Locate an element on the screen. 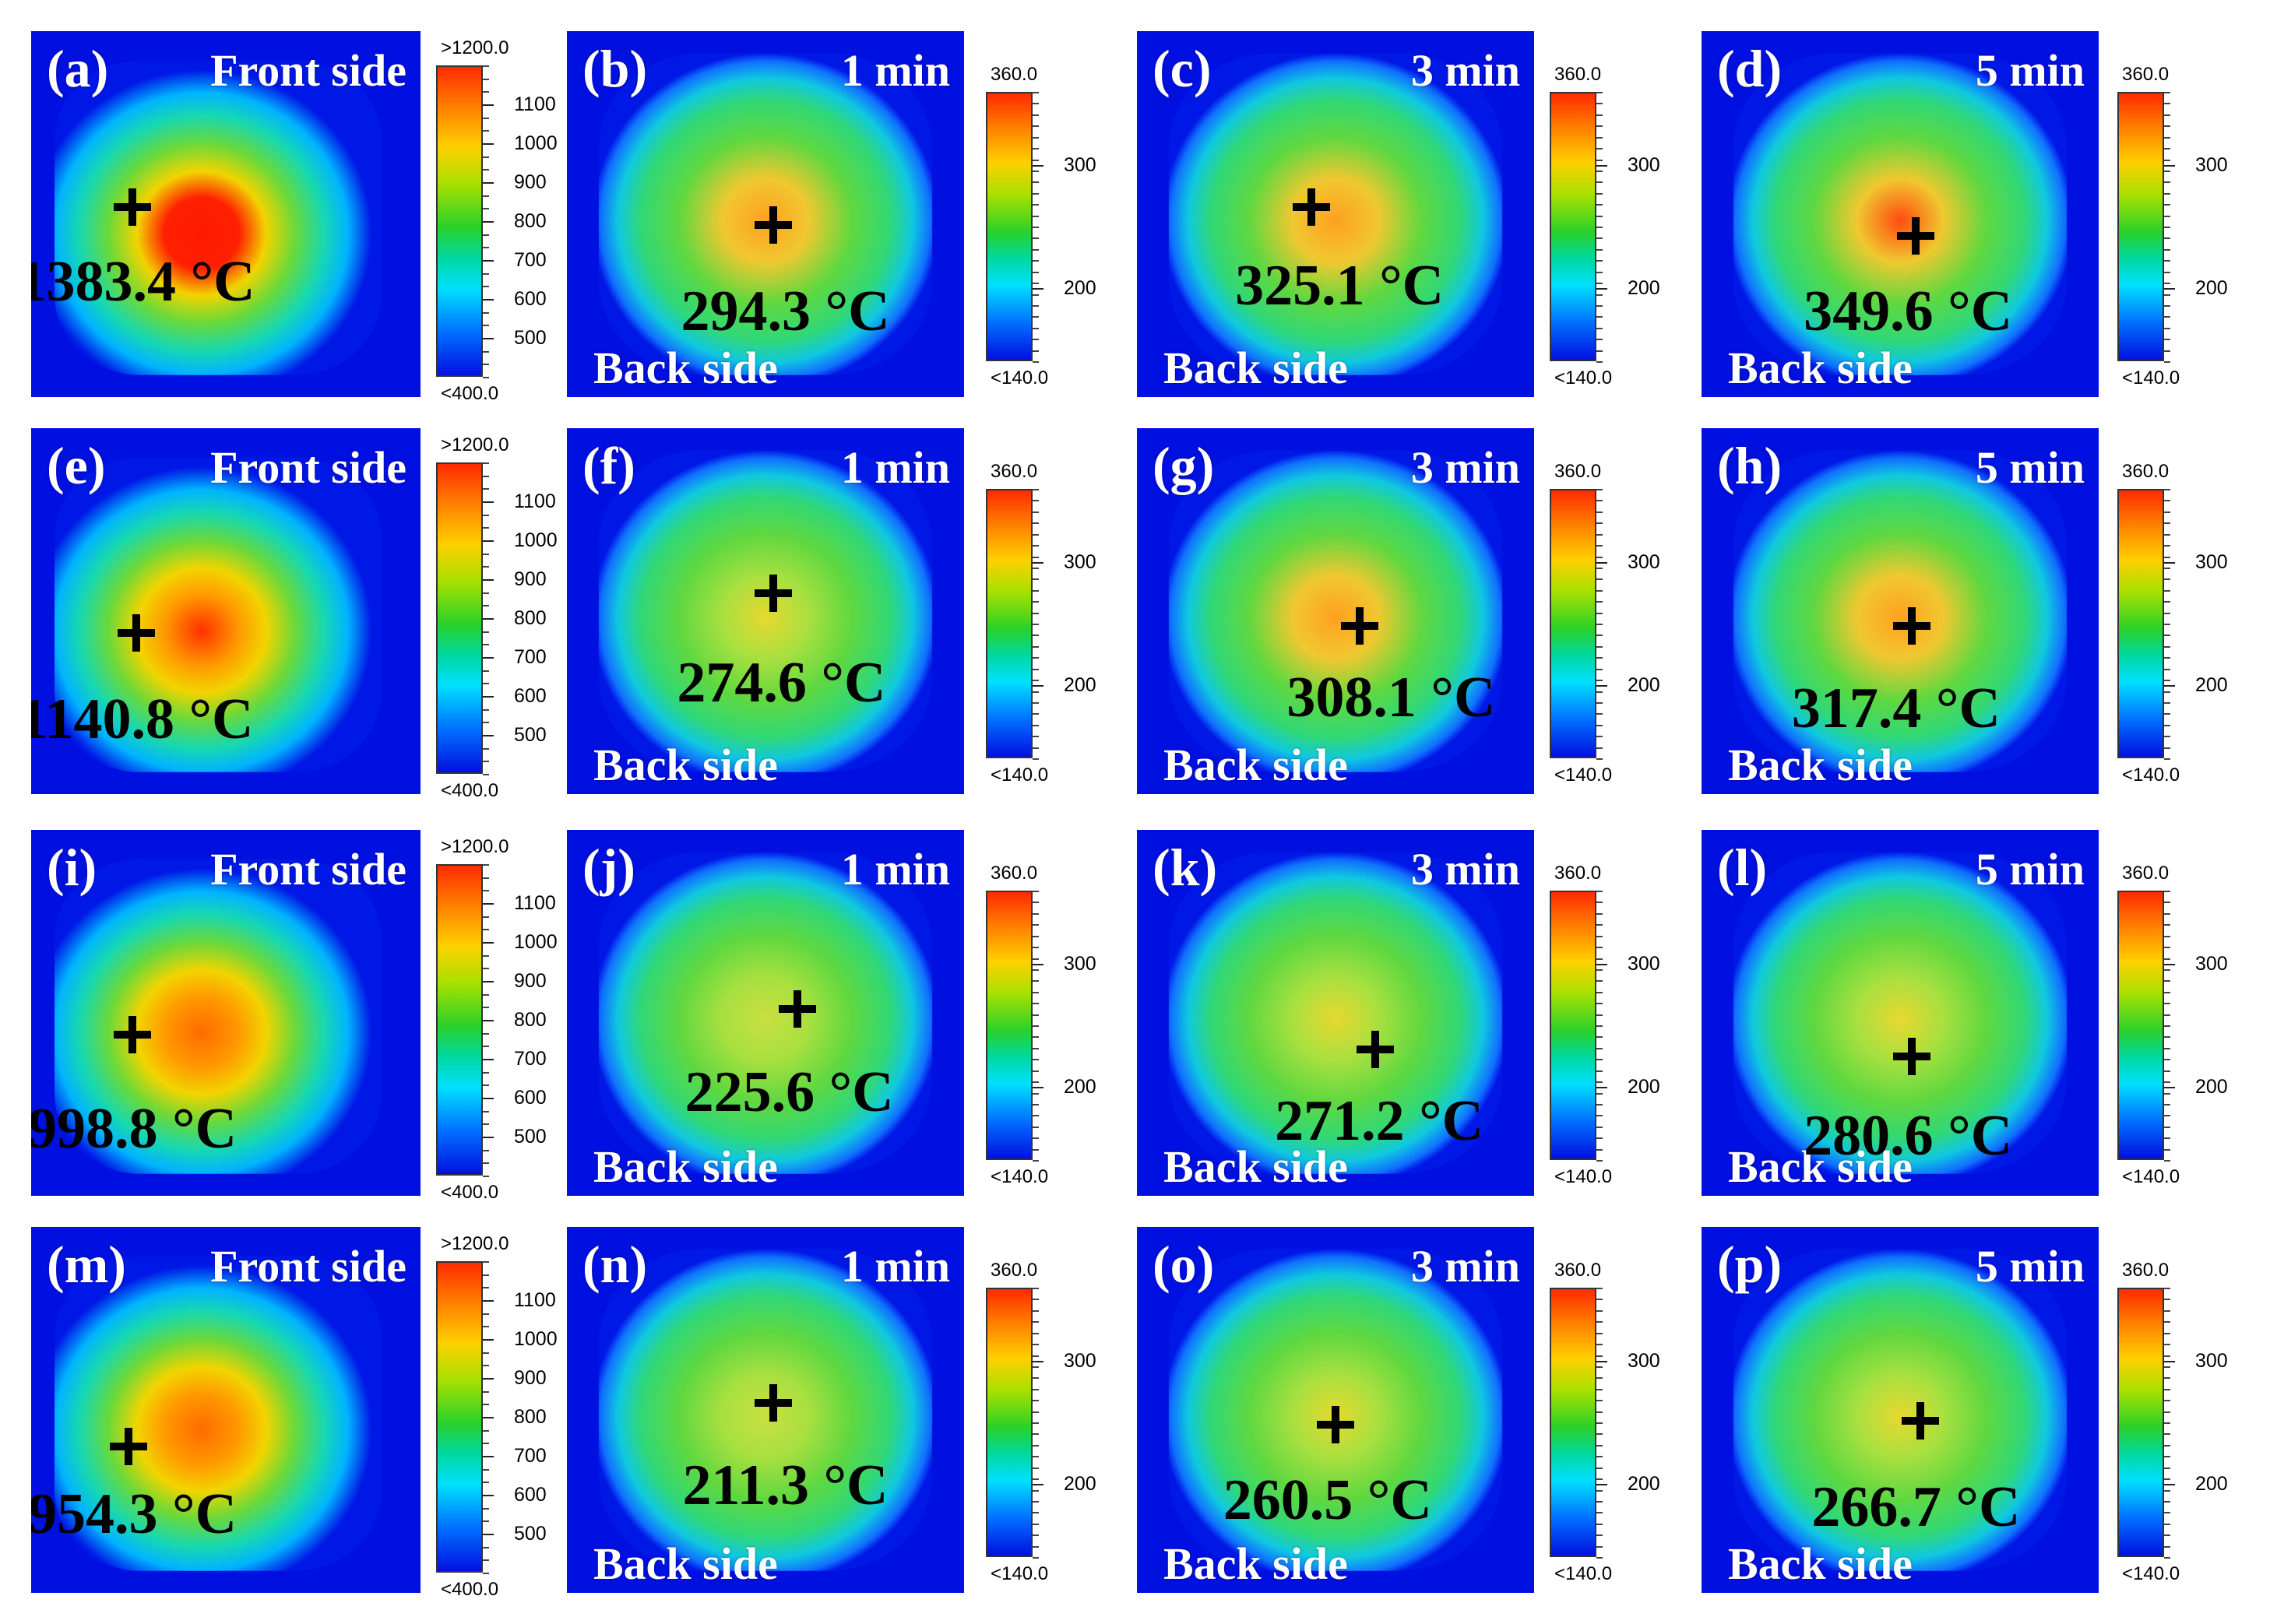 The width and height of the screenshot is (2277, 1624). max-temperature-label: 325.1 °C is located at coordinates (1340, 286).